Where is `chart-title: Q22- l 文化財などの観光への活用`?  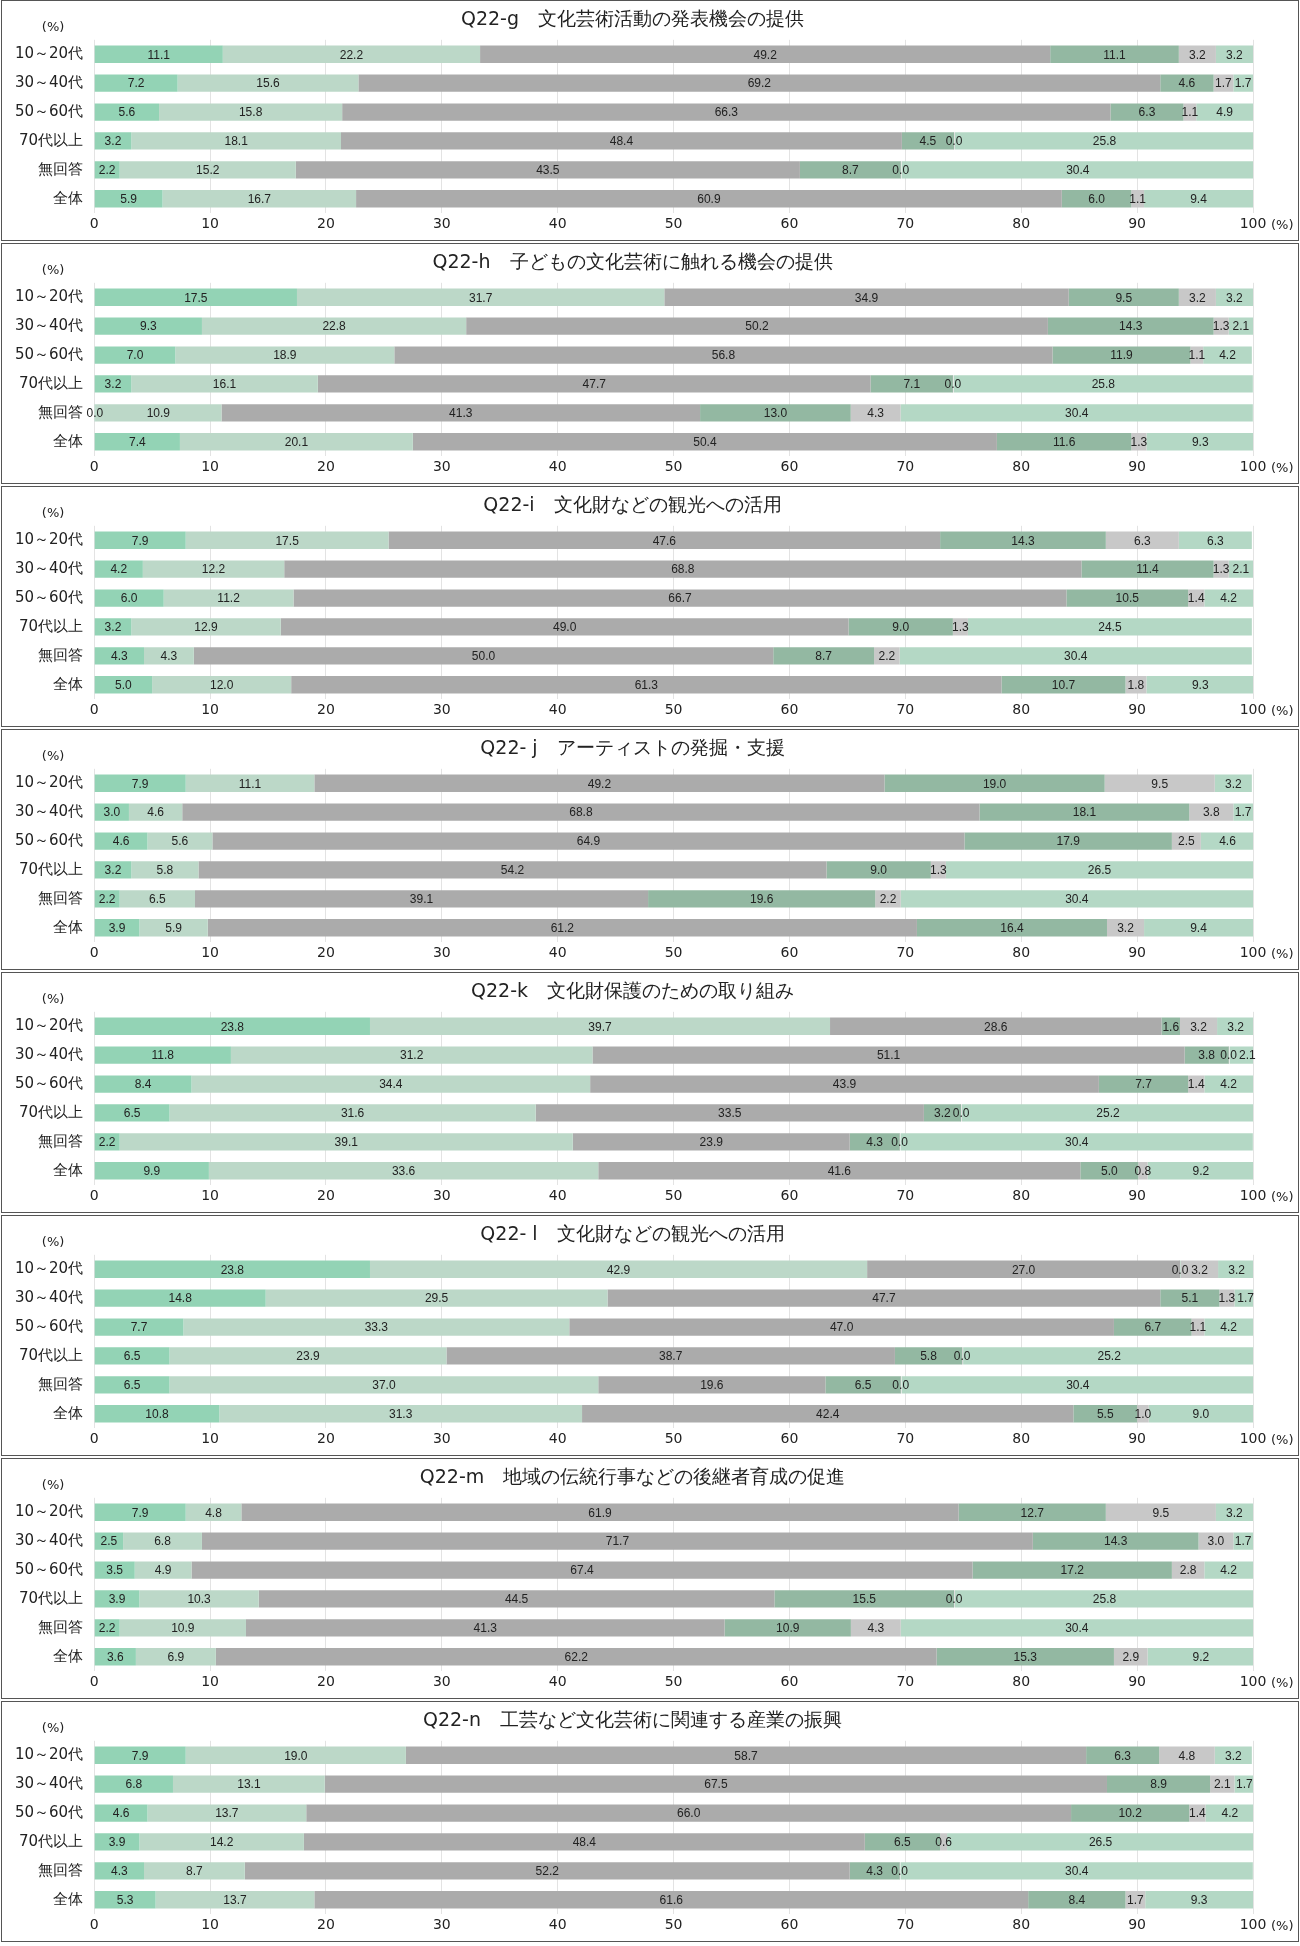 chart-title: Q22- l 文化財などの観光への活用 is located at coordinates (632, 1233).